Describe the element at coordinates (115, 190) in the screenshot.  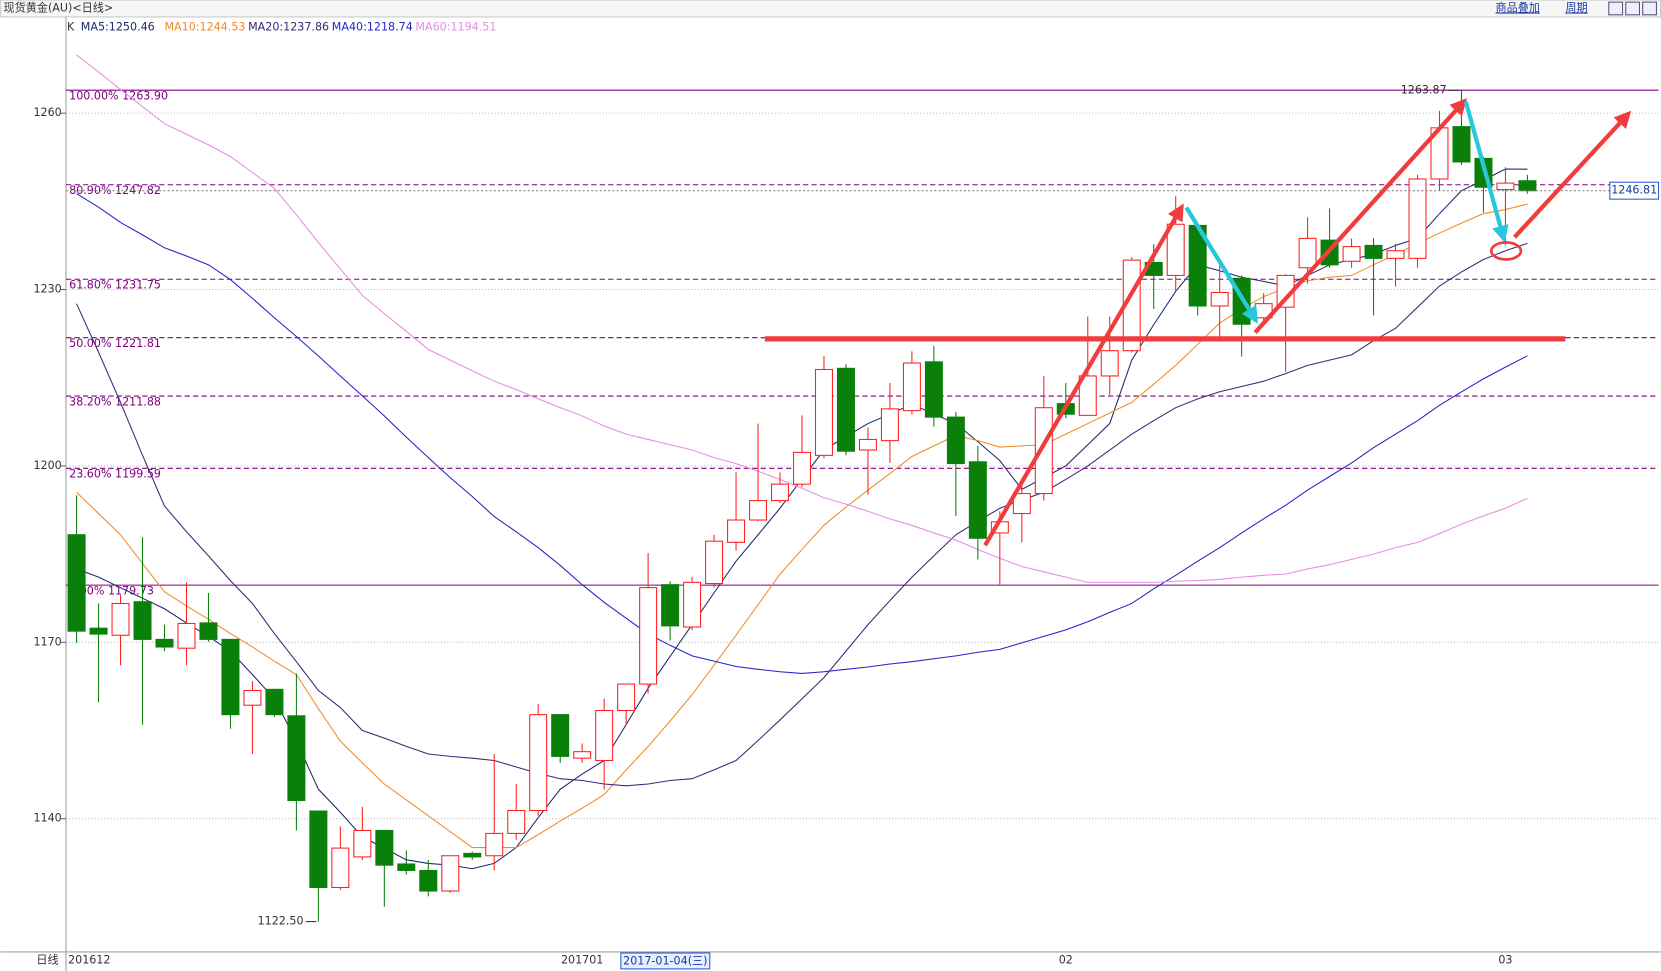
I see `fib-label: 80.90% 1247.82` at that location.